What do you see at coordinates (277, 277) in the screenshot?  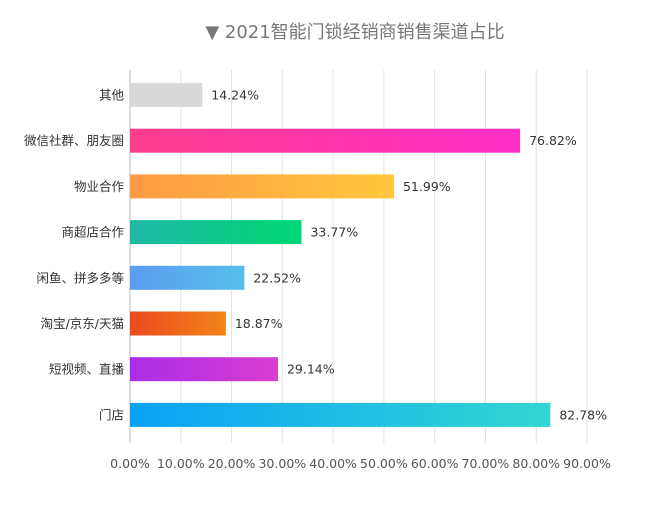 I see `value-label: 22.52%` at bounding box center [277, 277].